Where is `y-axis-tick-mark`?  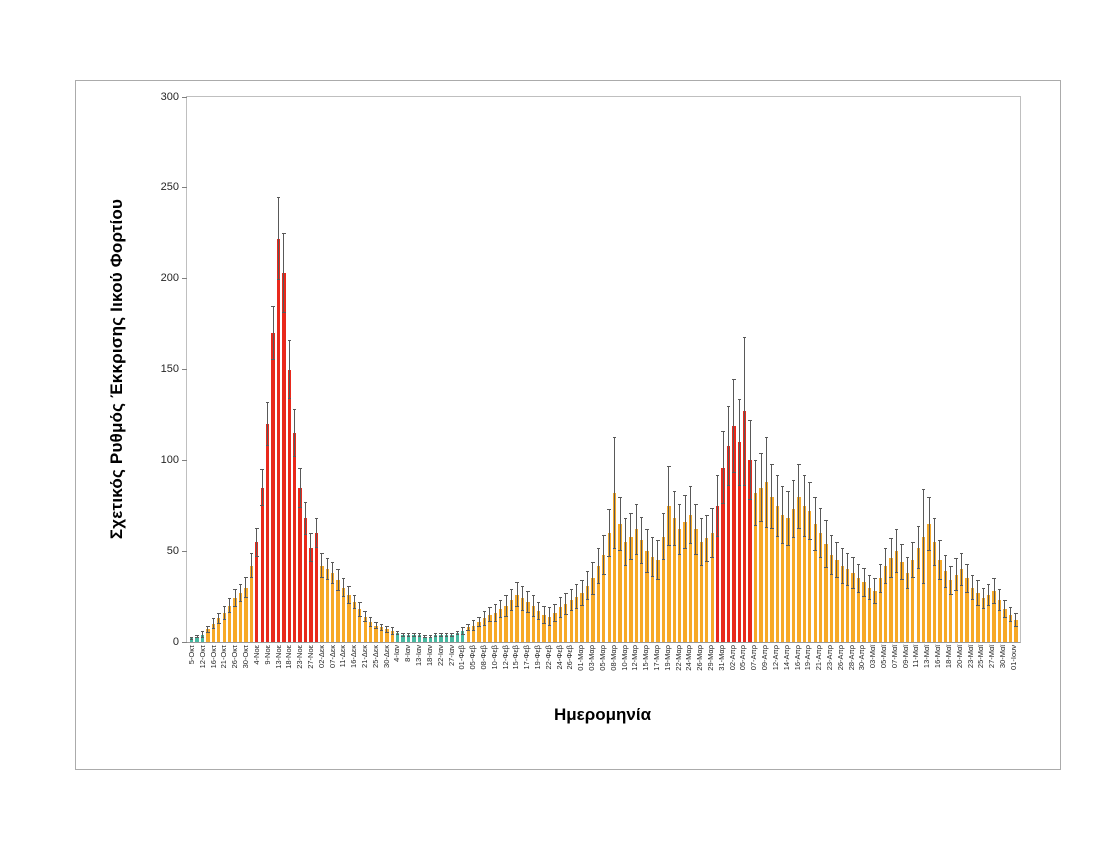
y-axis-tick-mark is located at coordinates (184, 551).